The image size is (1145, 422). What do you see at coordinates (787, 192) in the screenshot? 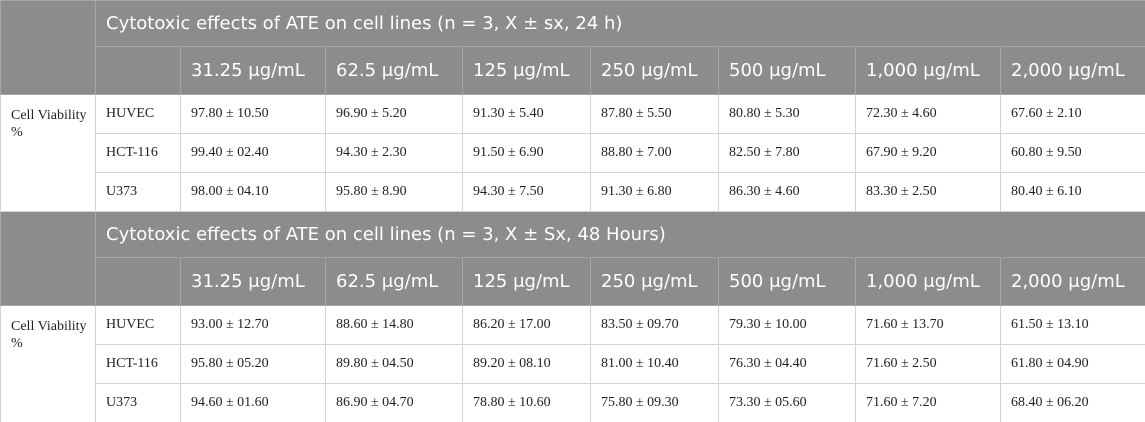
I see `value-cell: 86.30 ± 4.60` at bounding box center [787, 192].